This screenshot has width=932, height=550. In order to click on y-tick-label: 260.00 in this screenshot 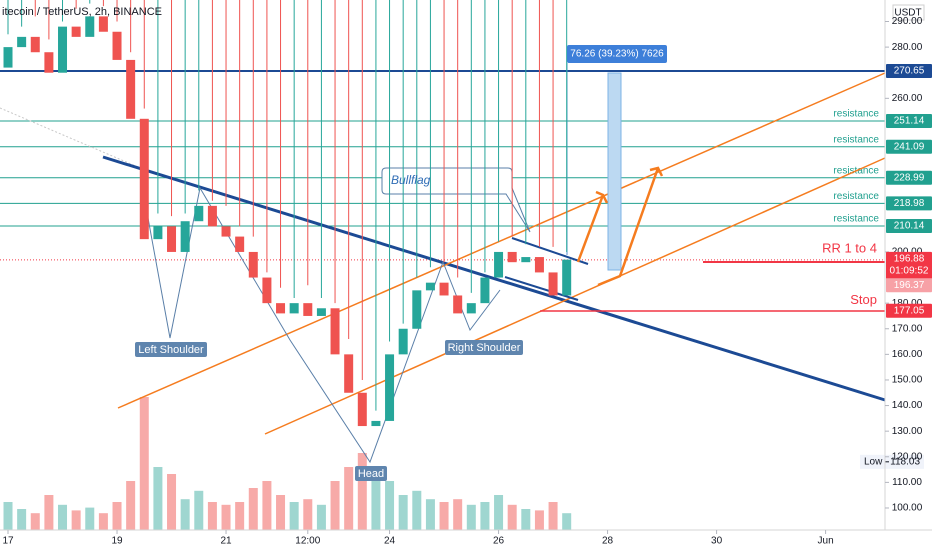, I will do `click(907, 98)`.